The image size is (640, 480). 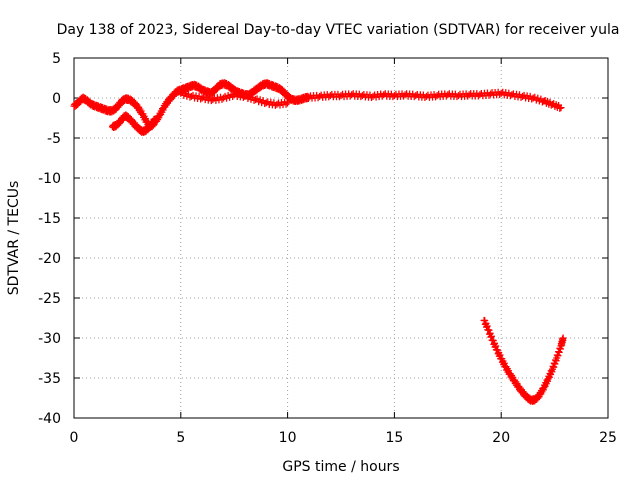 I want to click on x-tick-label: 5, so click(x=180, y=438).